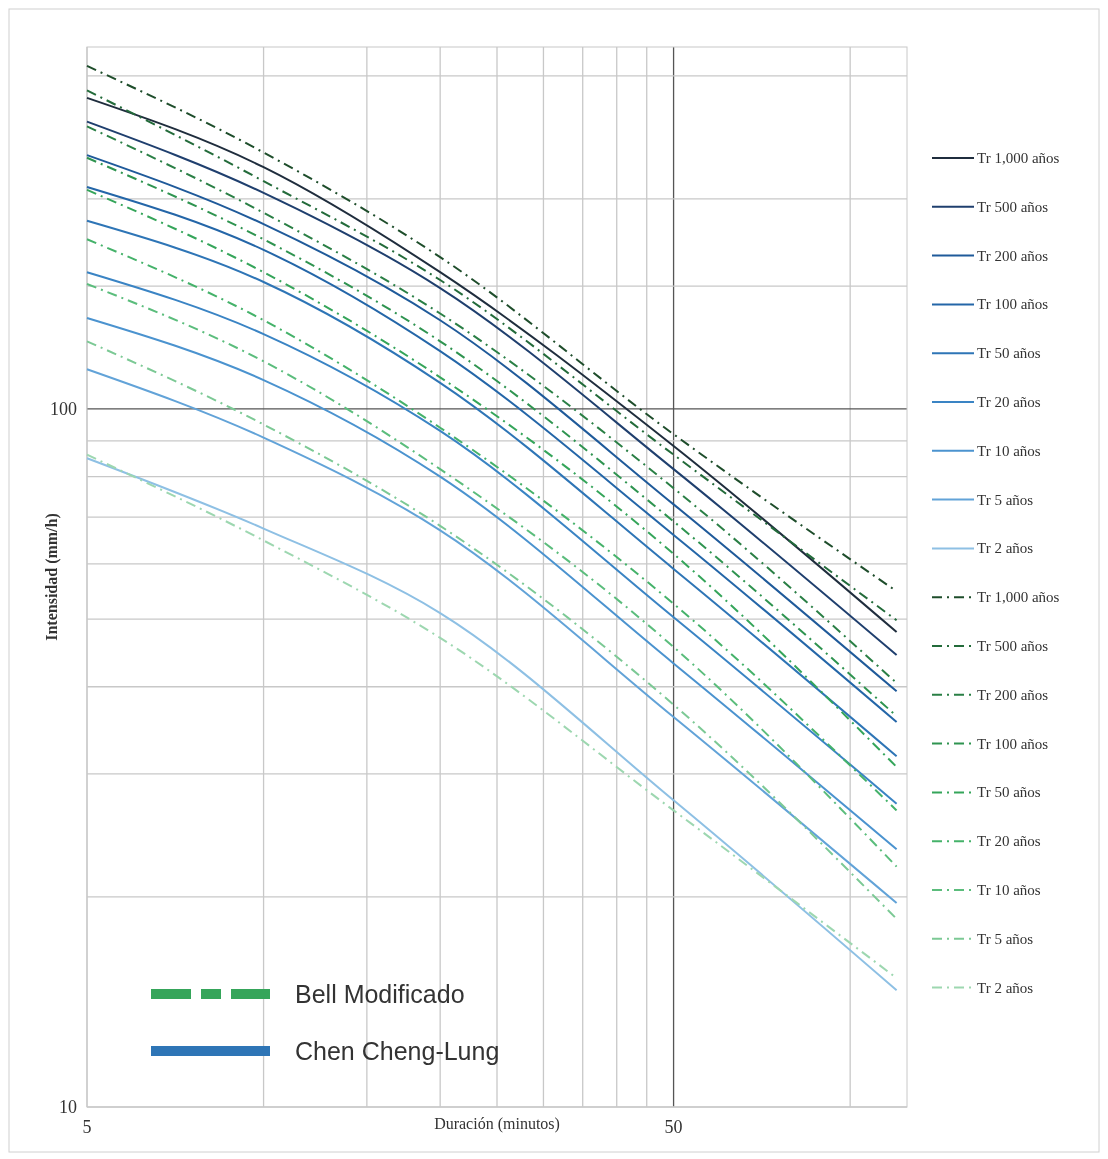 The image size is (1108, 1159). What do you see at coordinates (87, 1127) in the screenshot?
I see `x-tick-label: 5` at bounding box center [87, 1127].